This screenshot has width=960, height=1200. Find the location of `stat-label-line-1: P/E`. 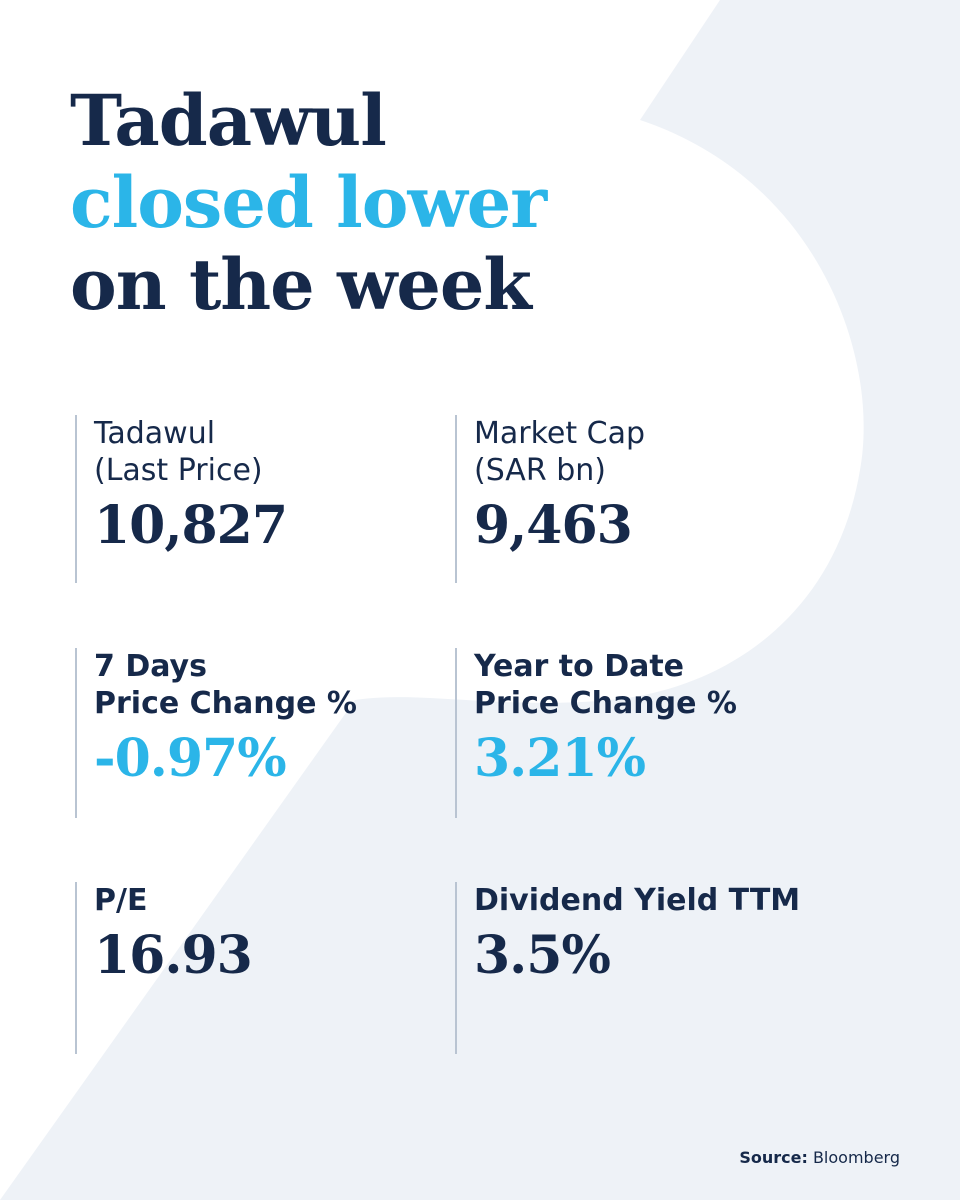

stat-label-line-1: P/E is located at coordinates (121, 900).